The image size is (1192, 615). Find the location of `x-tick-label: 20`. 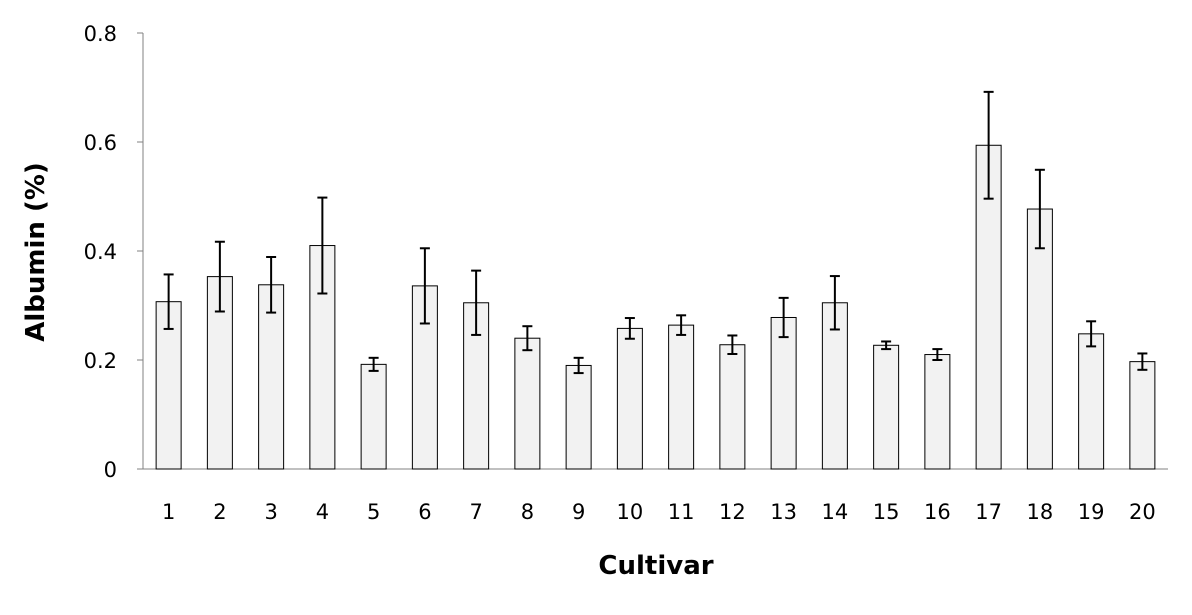

x-tick-label: 20 is located at coordinates (1142, 512).